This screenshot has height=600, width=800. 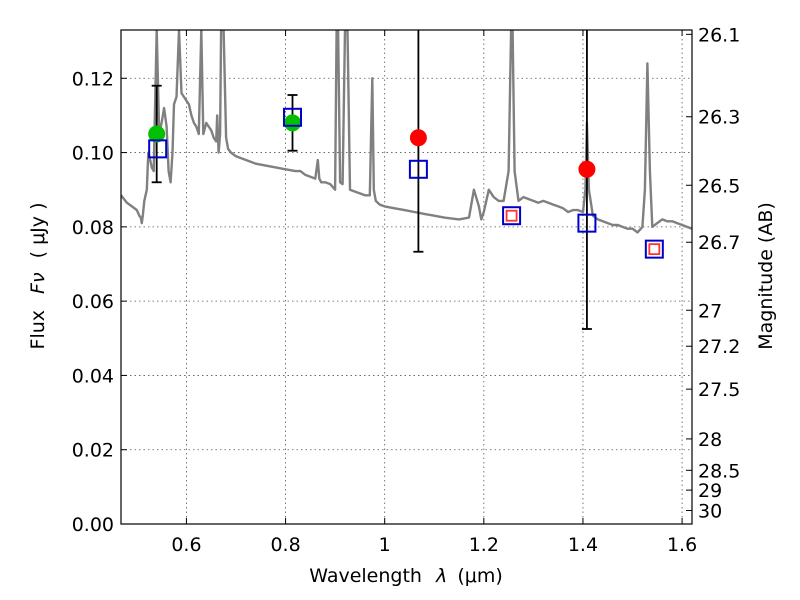 What do you see at coordinates (710, 491) in the screenshot?
I see `y2-tick-label: 29` at bounding box center [710, 491].